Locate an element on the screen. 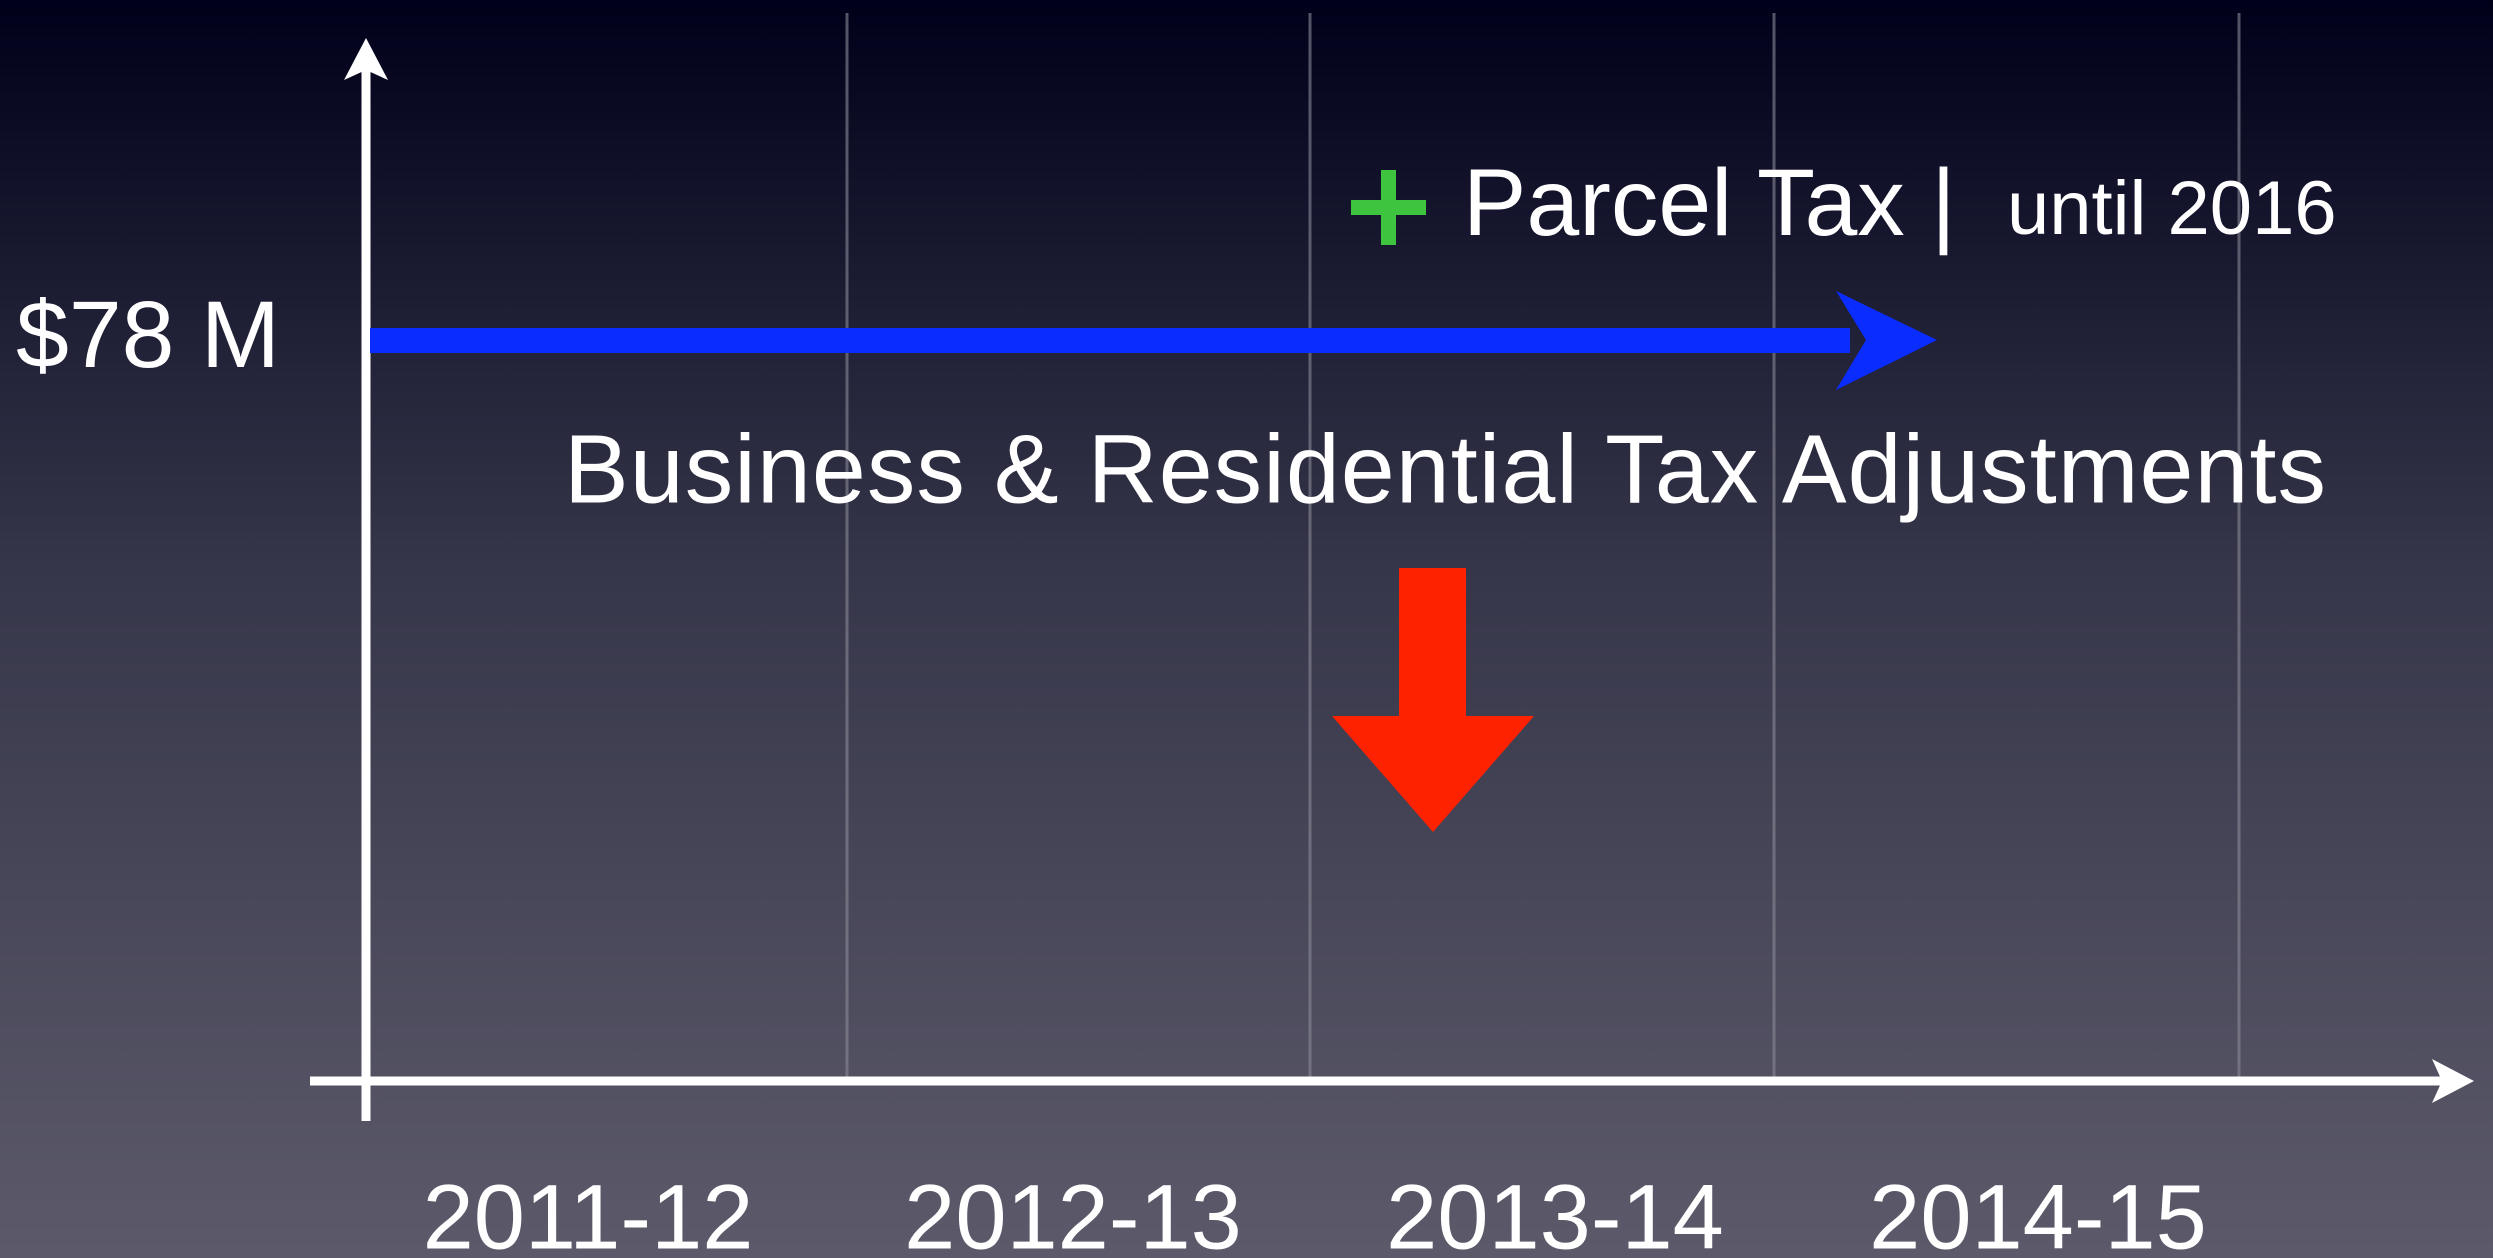  x-tick-label: 2011-12 is located at coordinates (588, 1212).